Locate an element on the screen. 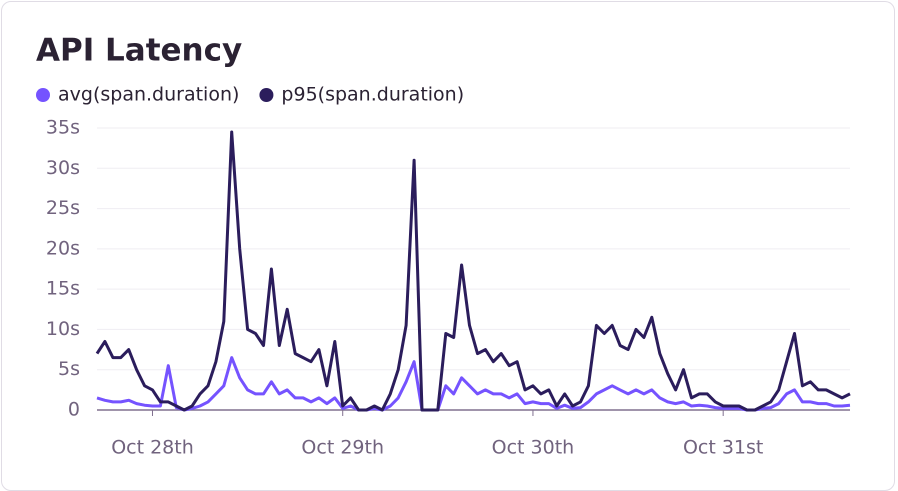  series-line is located at coordinates (473, 384).